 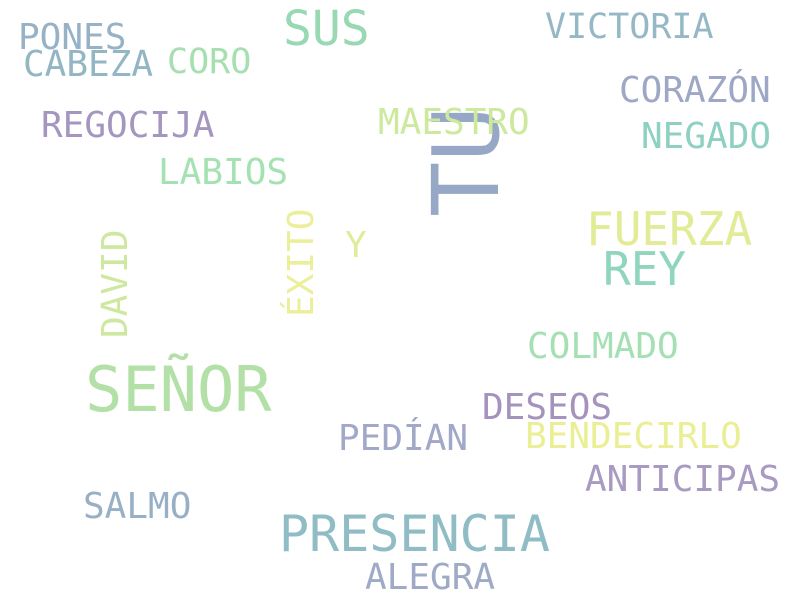 I want to click on word-deseos: DESEOS, so click(x=547, y=407).